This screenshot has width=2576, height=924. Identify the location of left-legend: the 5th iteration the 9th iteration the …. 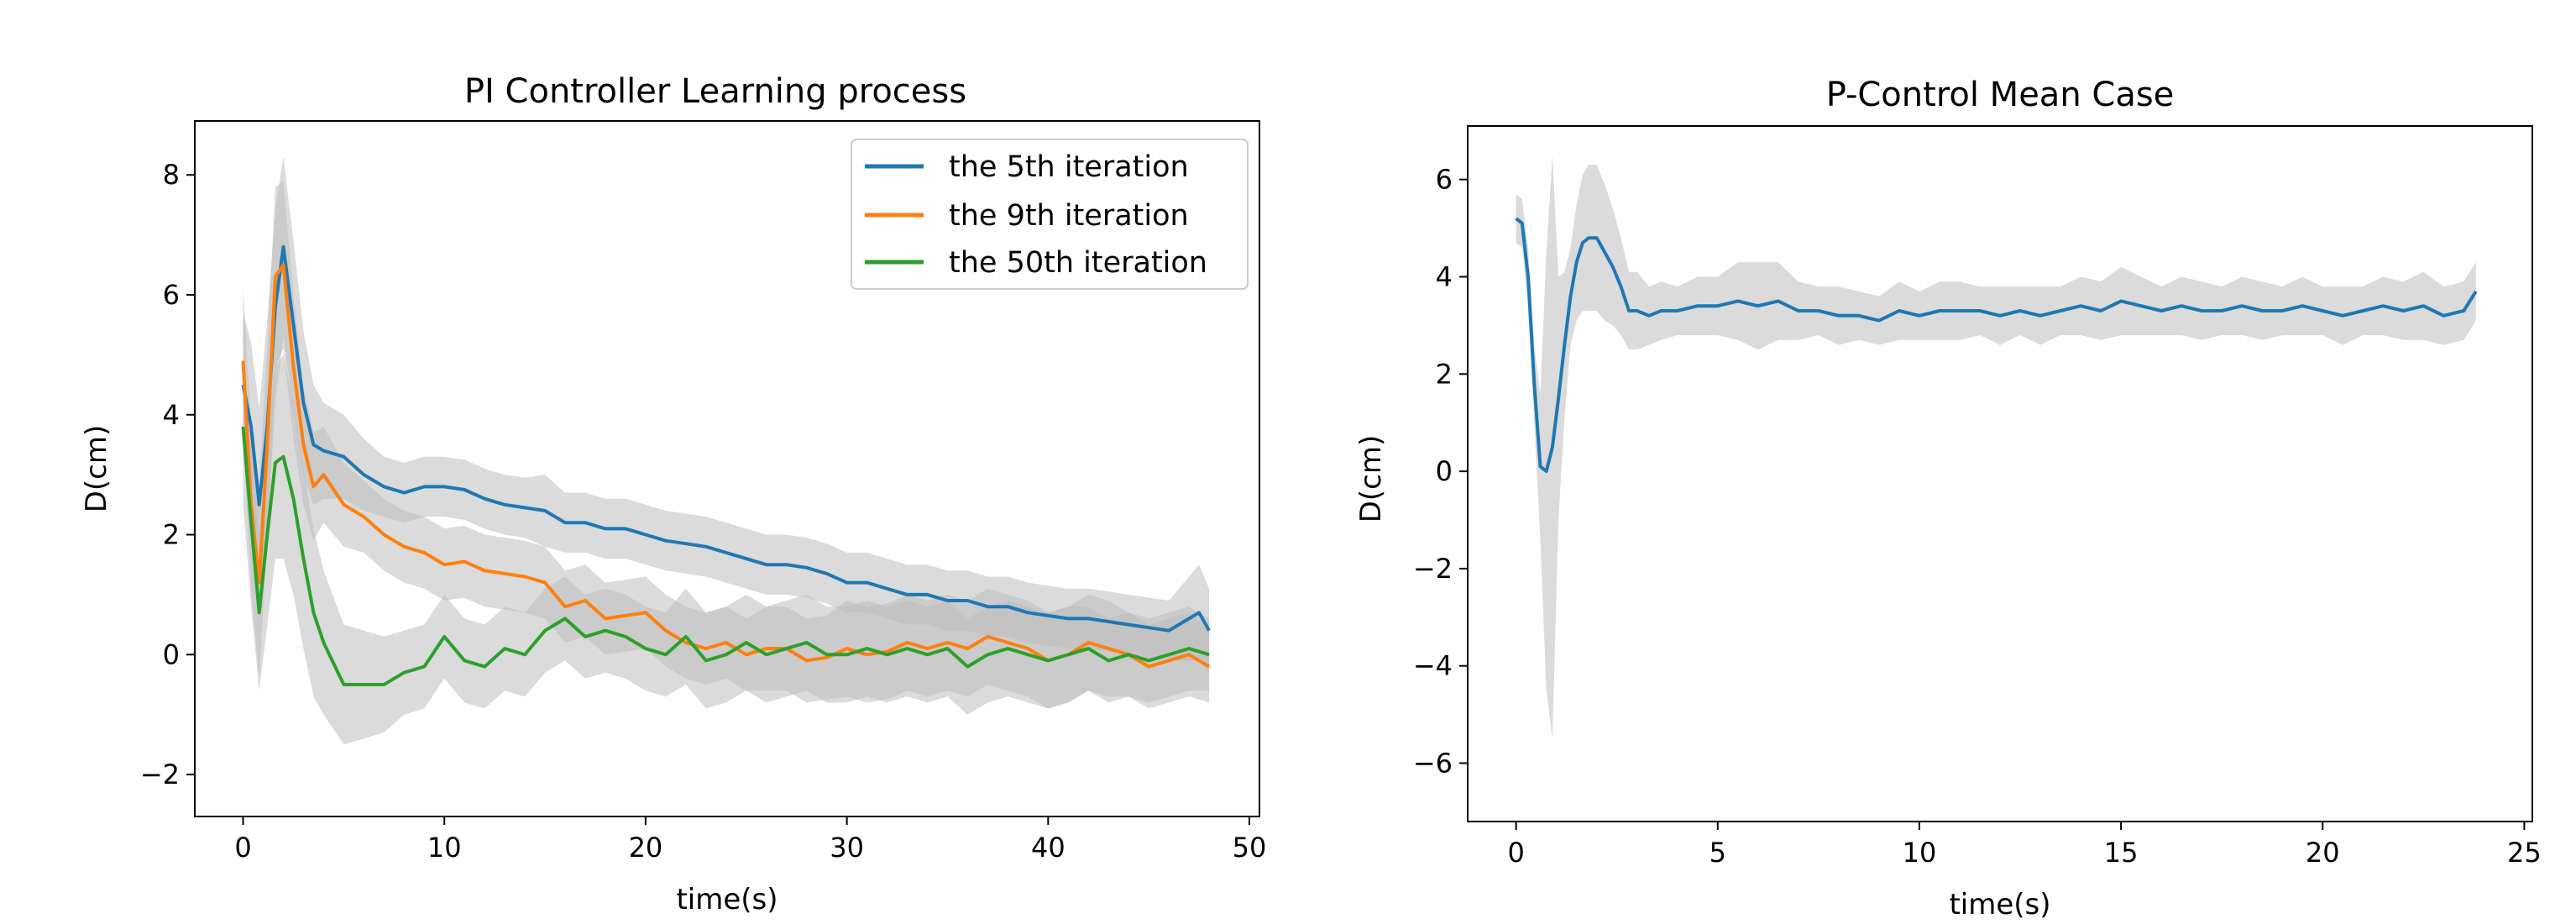
(1050, 214).